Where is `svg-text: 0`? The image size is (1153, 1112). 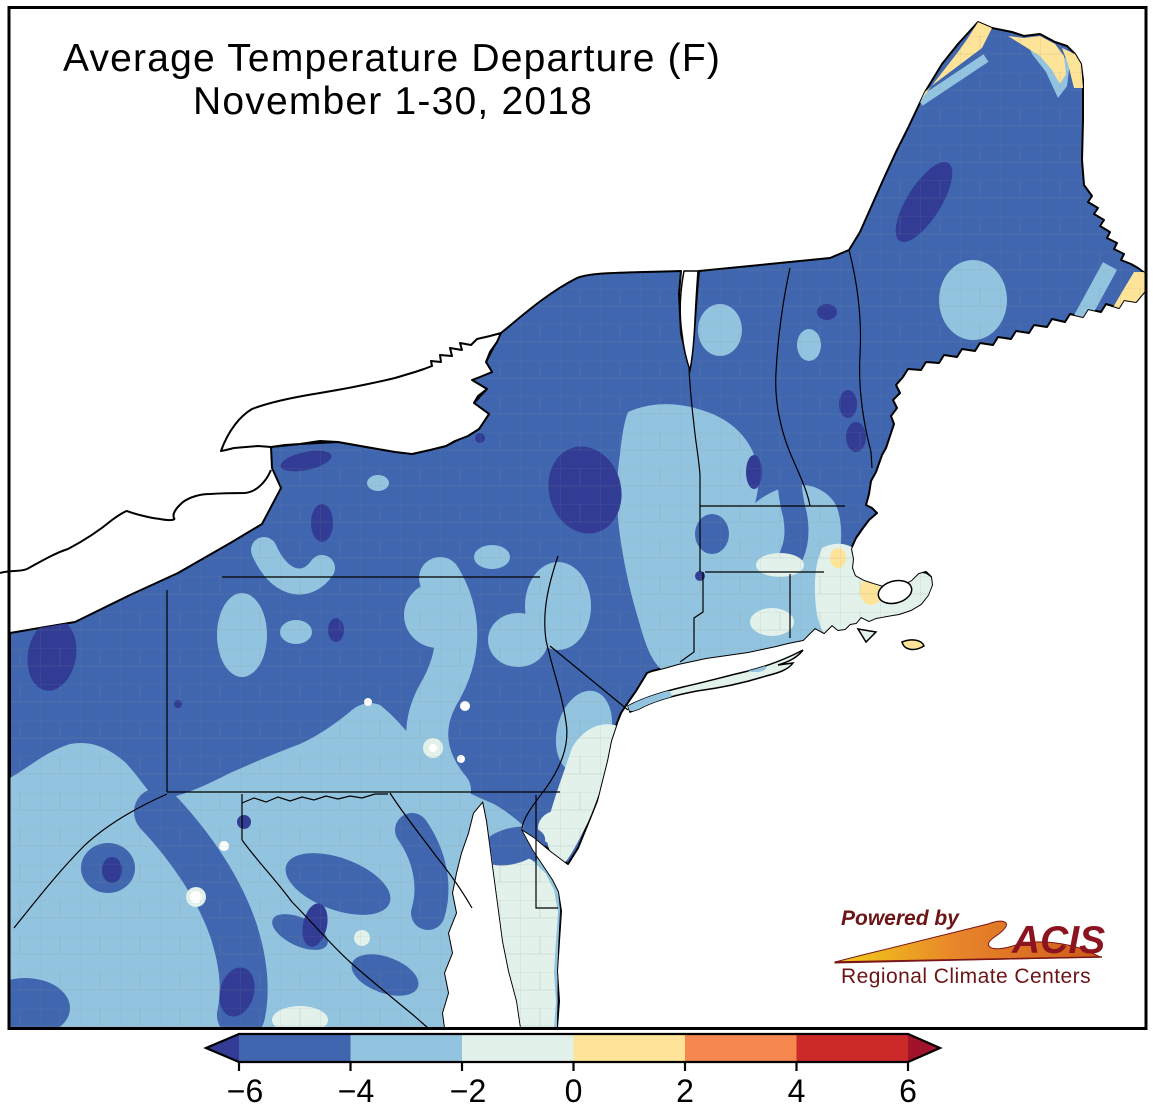
svg-text: 0 is located at coordinates (574, 1091).